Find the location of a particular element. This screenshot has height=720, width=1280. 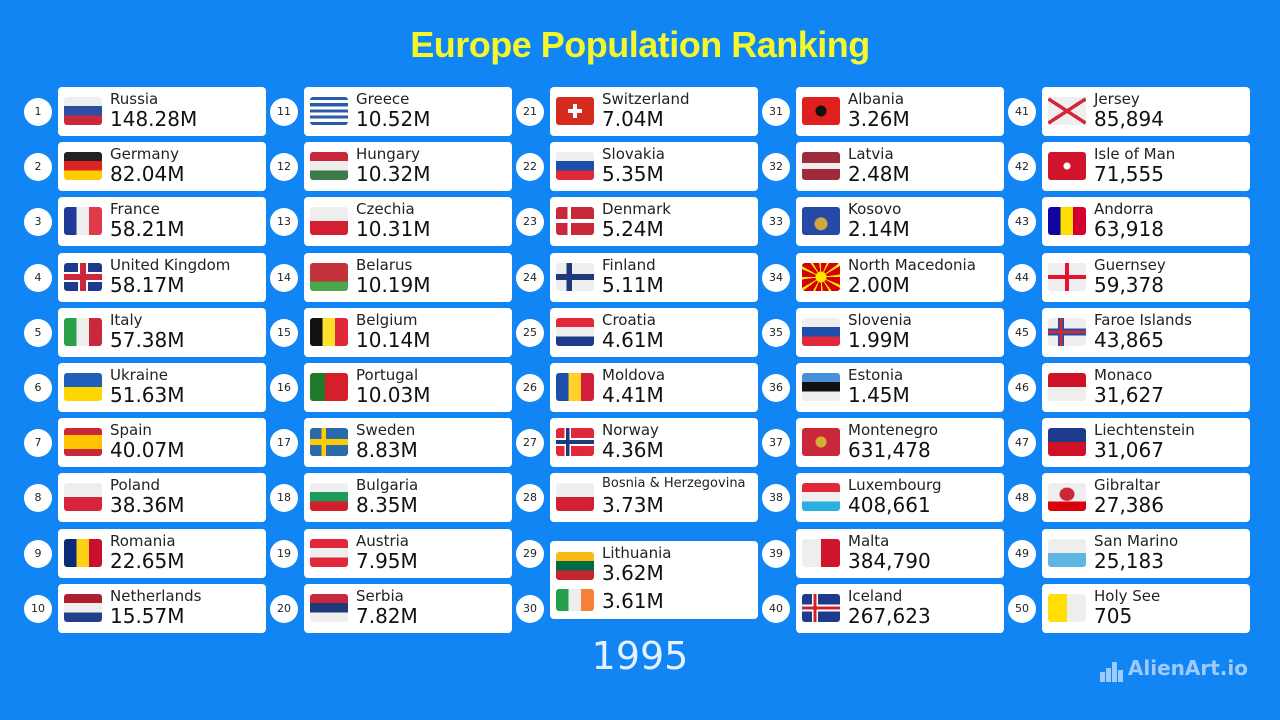

finland-flag-icon is located at coordinates (575, 276).